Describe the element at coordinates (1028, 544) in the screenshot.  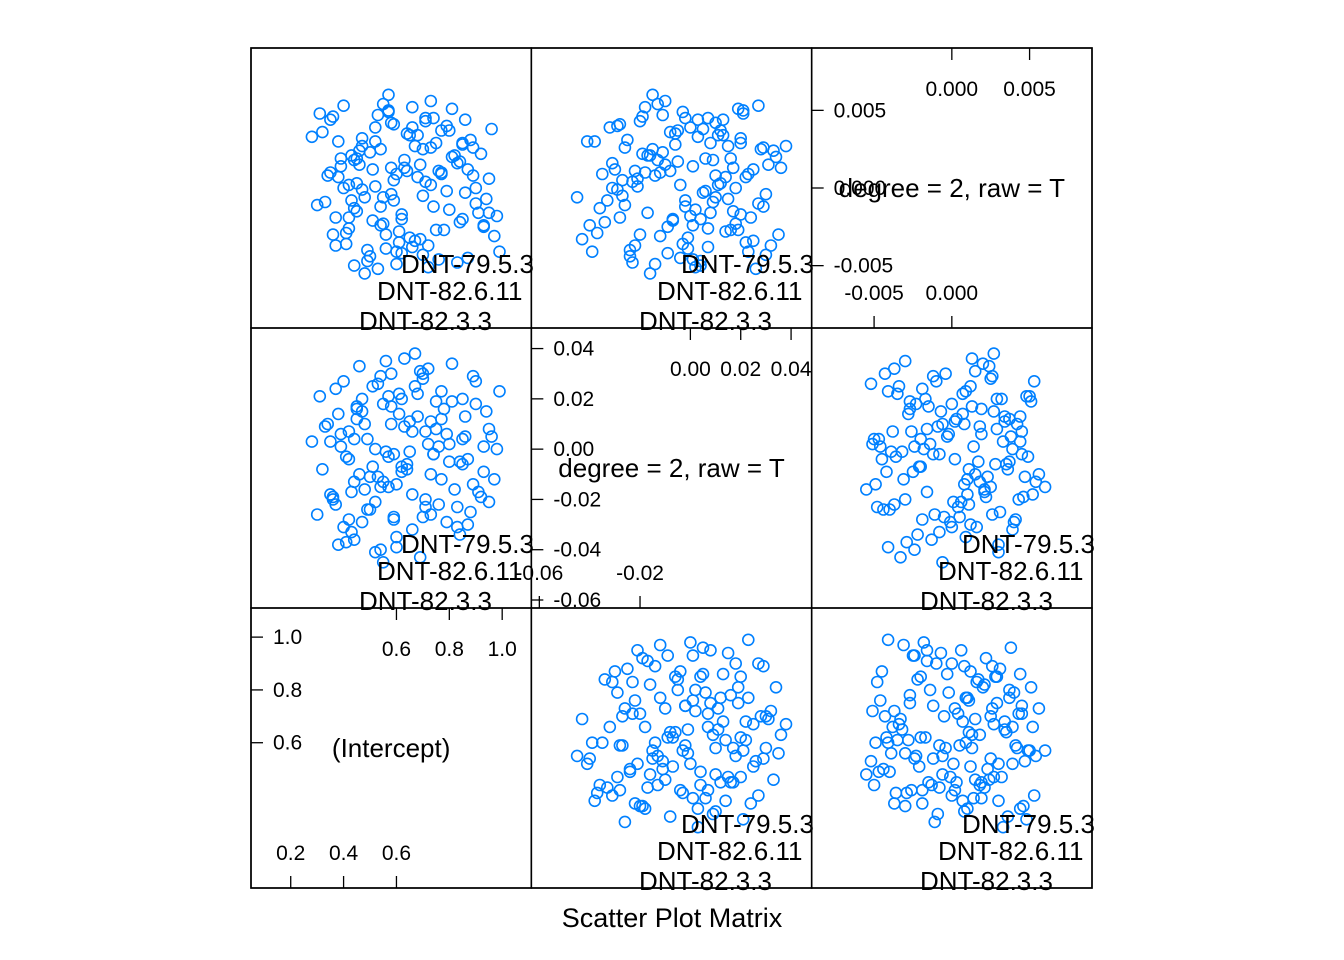
I see `point-label-1-2-0: DNT-79.5.3` at that location.